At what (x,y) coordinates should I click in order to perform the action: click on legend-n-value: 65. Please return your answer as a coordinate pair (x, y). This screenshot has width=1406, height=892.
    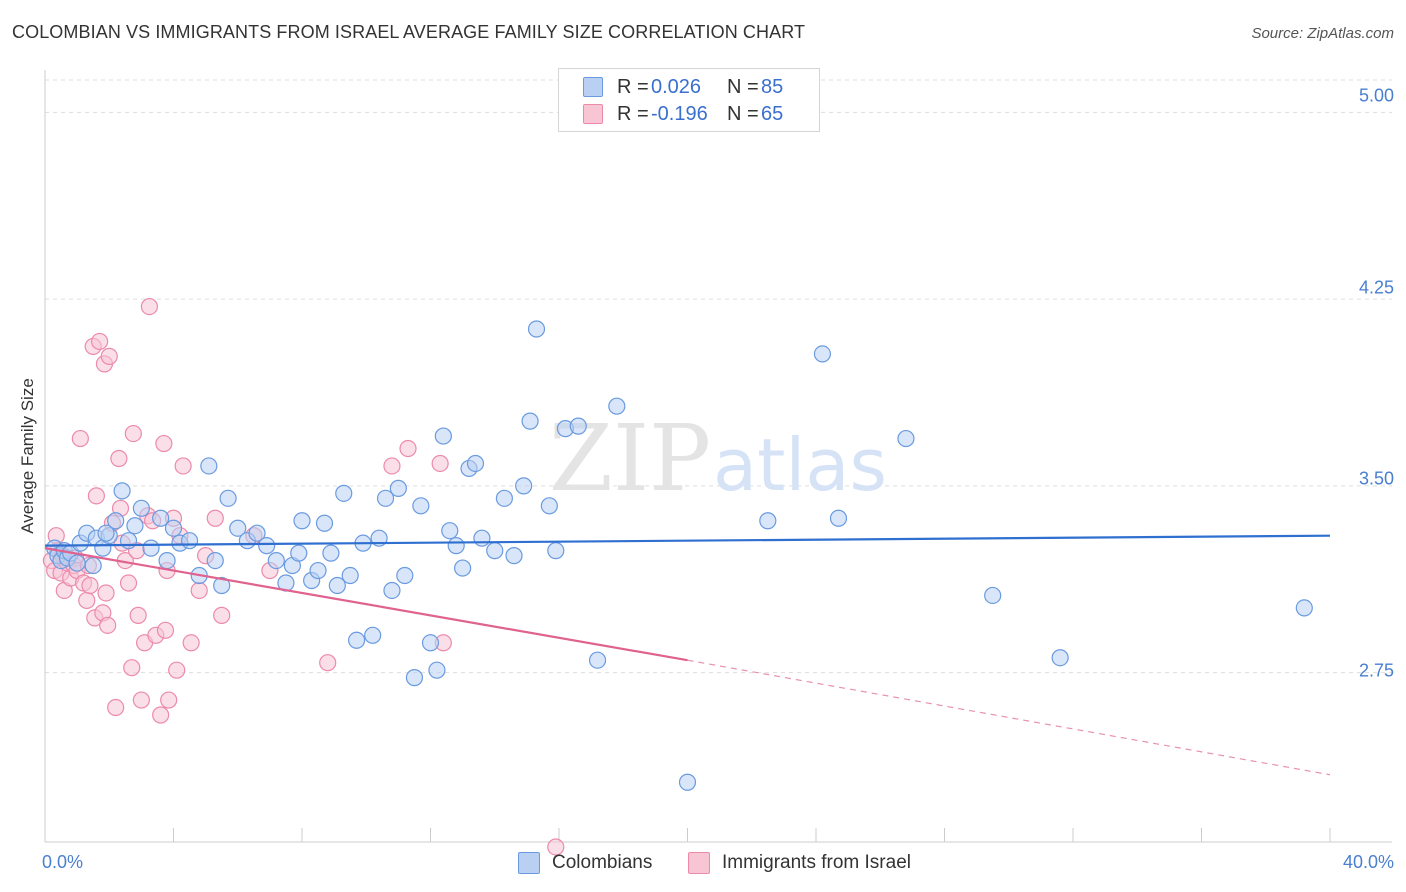
    Looking at the image, I should click on (772, 113).